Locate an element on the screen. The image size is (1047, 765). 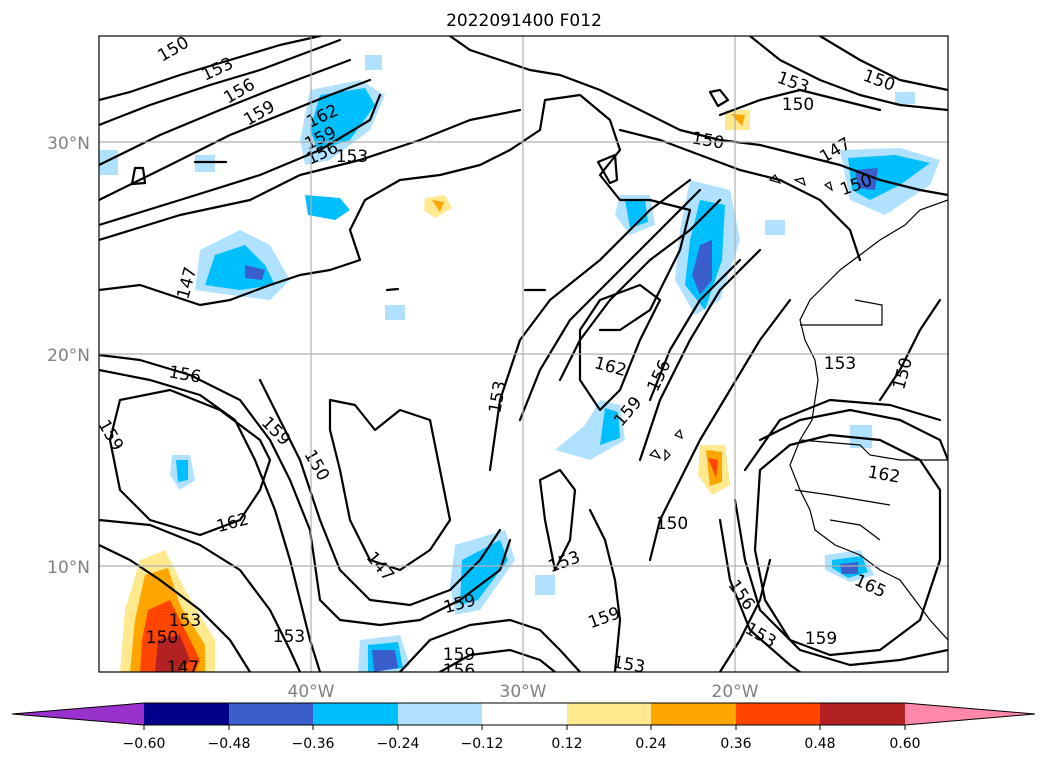
contour-156b is located at coordinates (695, 330).